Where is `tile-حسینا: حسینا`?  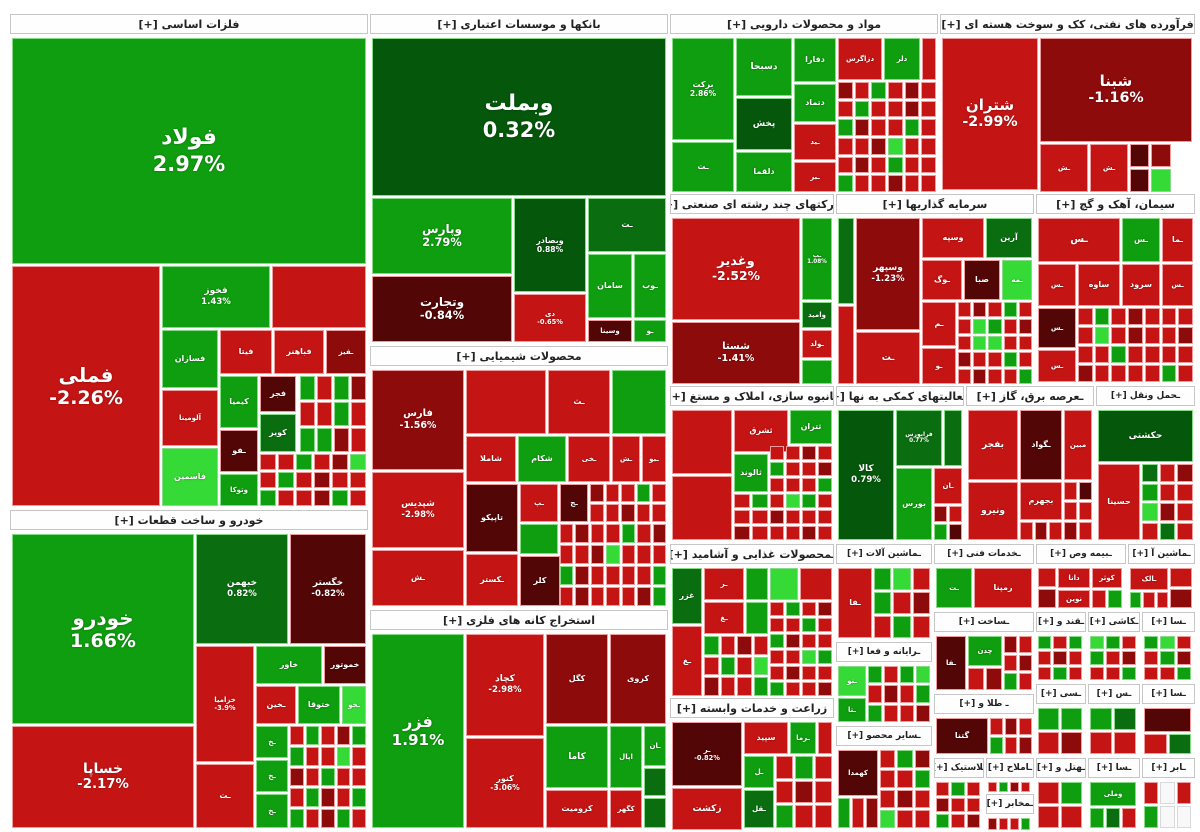
tile-حسینا: حسینا is located at coordinates (1119, 502).